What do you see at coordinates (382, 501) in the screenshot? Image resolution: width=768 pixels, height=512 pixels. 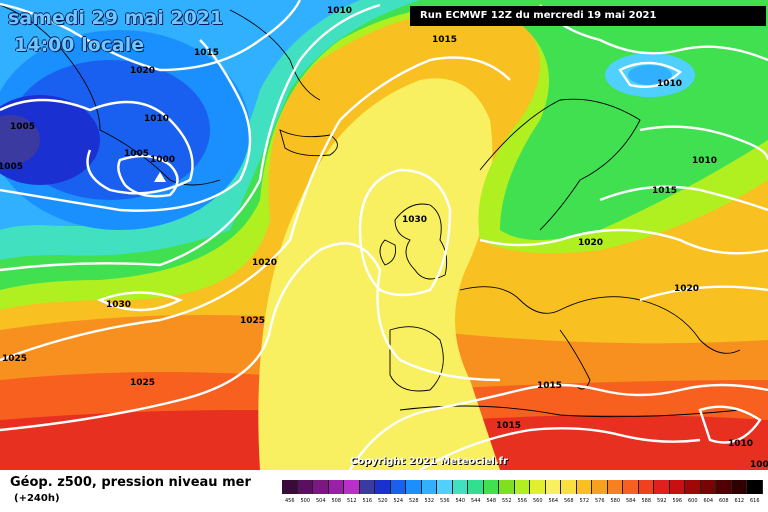 I see `legend-tick: 520` at bounding box center [382, 501].